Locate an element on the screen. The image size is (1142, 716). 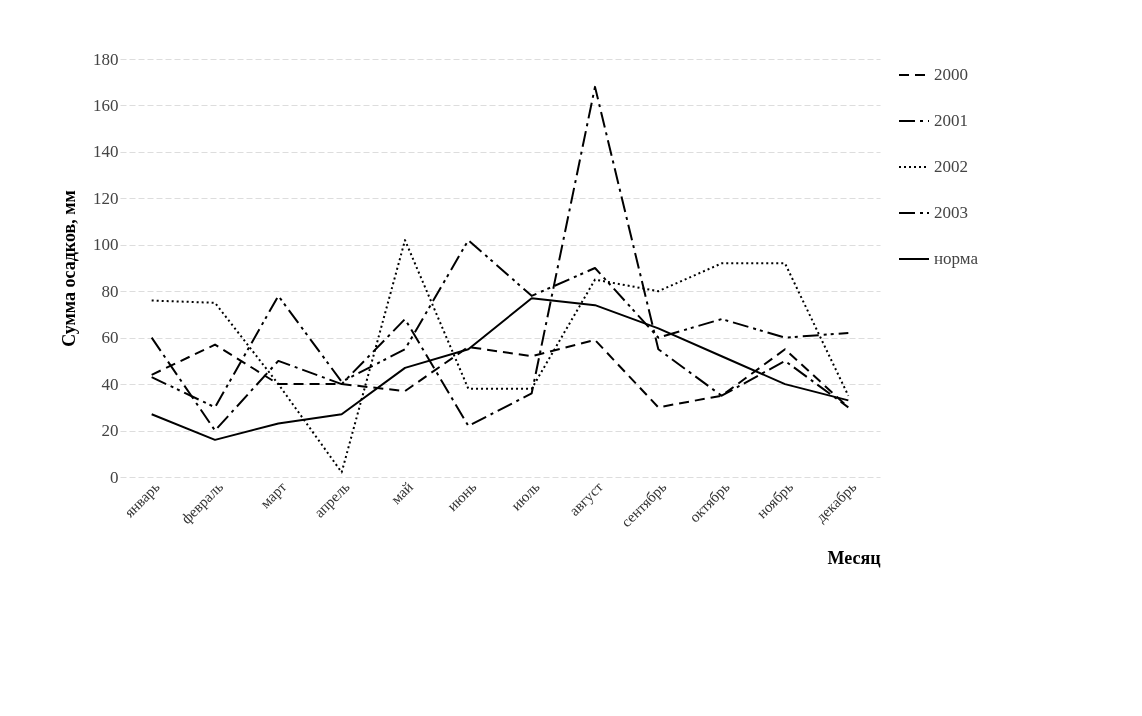
y-tick-label: 100 is located at coordinates (106, 245).